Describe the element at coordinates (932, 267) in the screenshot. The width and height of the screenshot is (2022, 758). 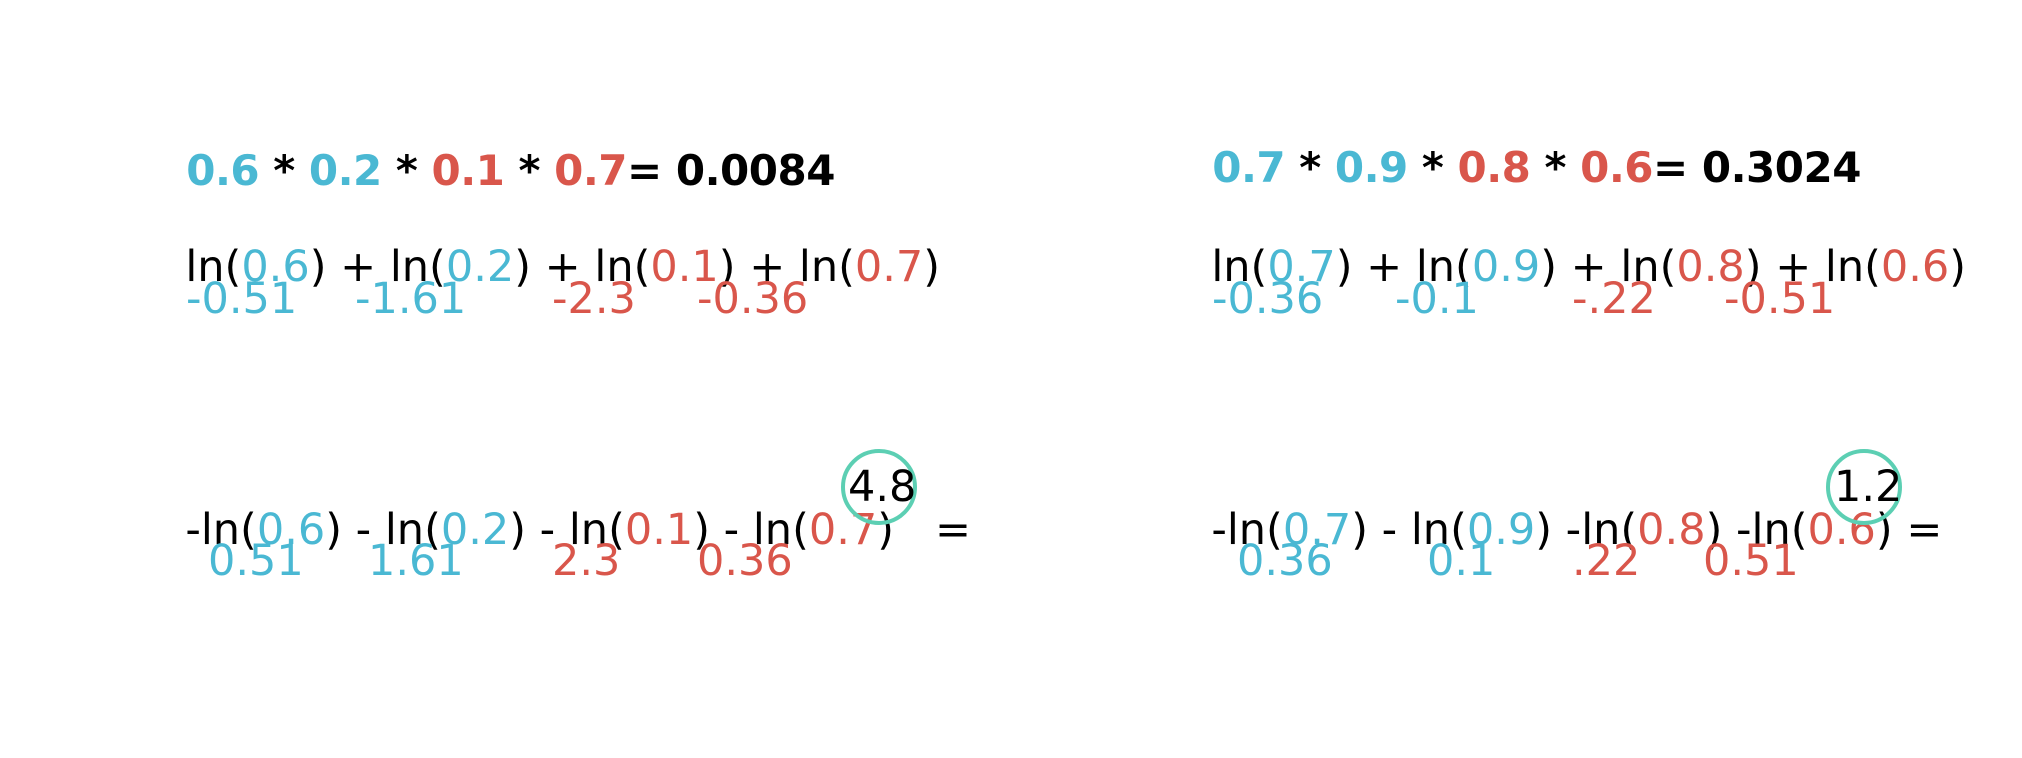
I see `left-ln-text-5: )` at that location.